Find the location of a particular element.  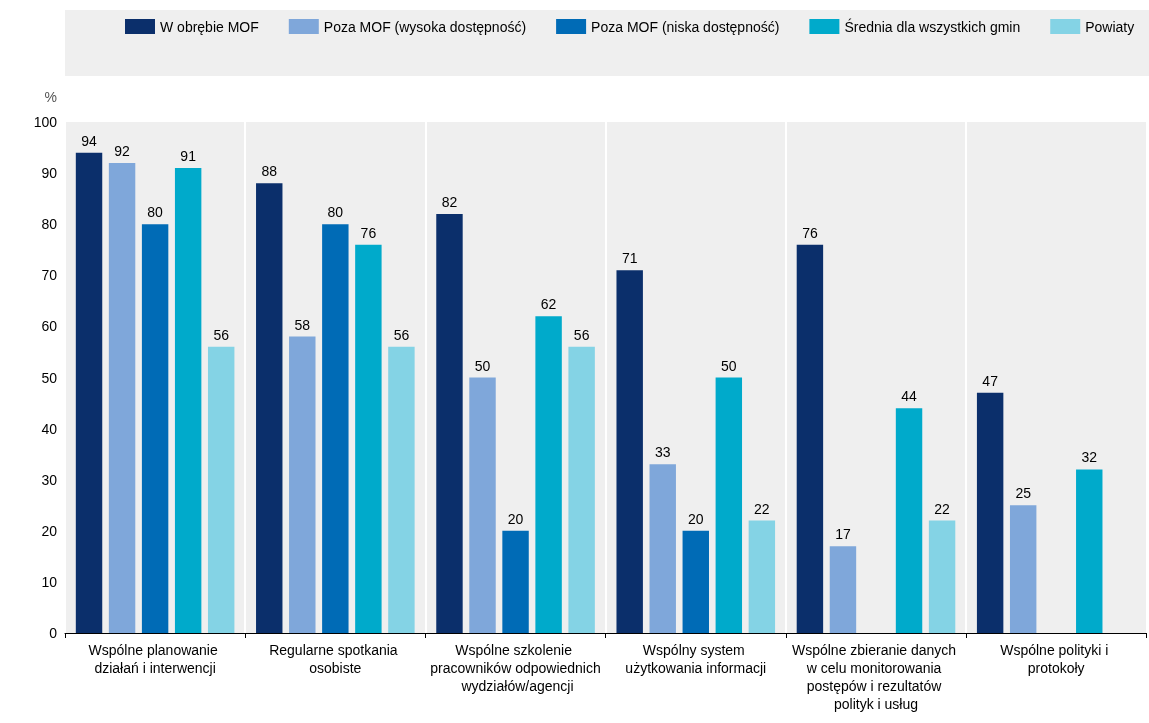

legend-label: Poza MOF (niska dostępność) is located at coordinates (685, 26).